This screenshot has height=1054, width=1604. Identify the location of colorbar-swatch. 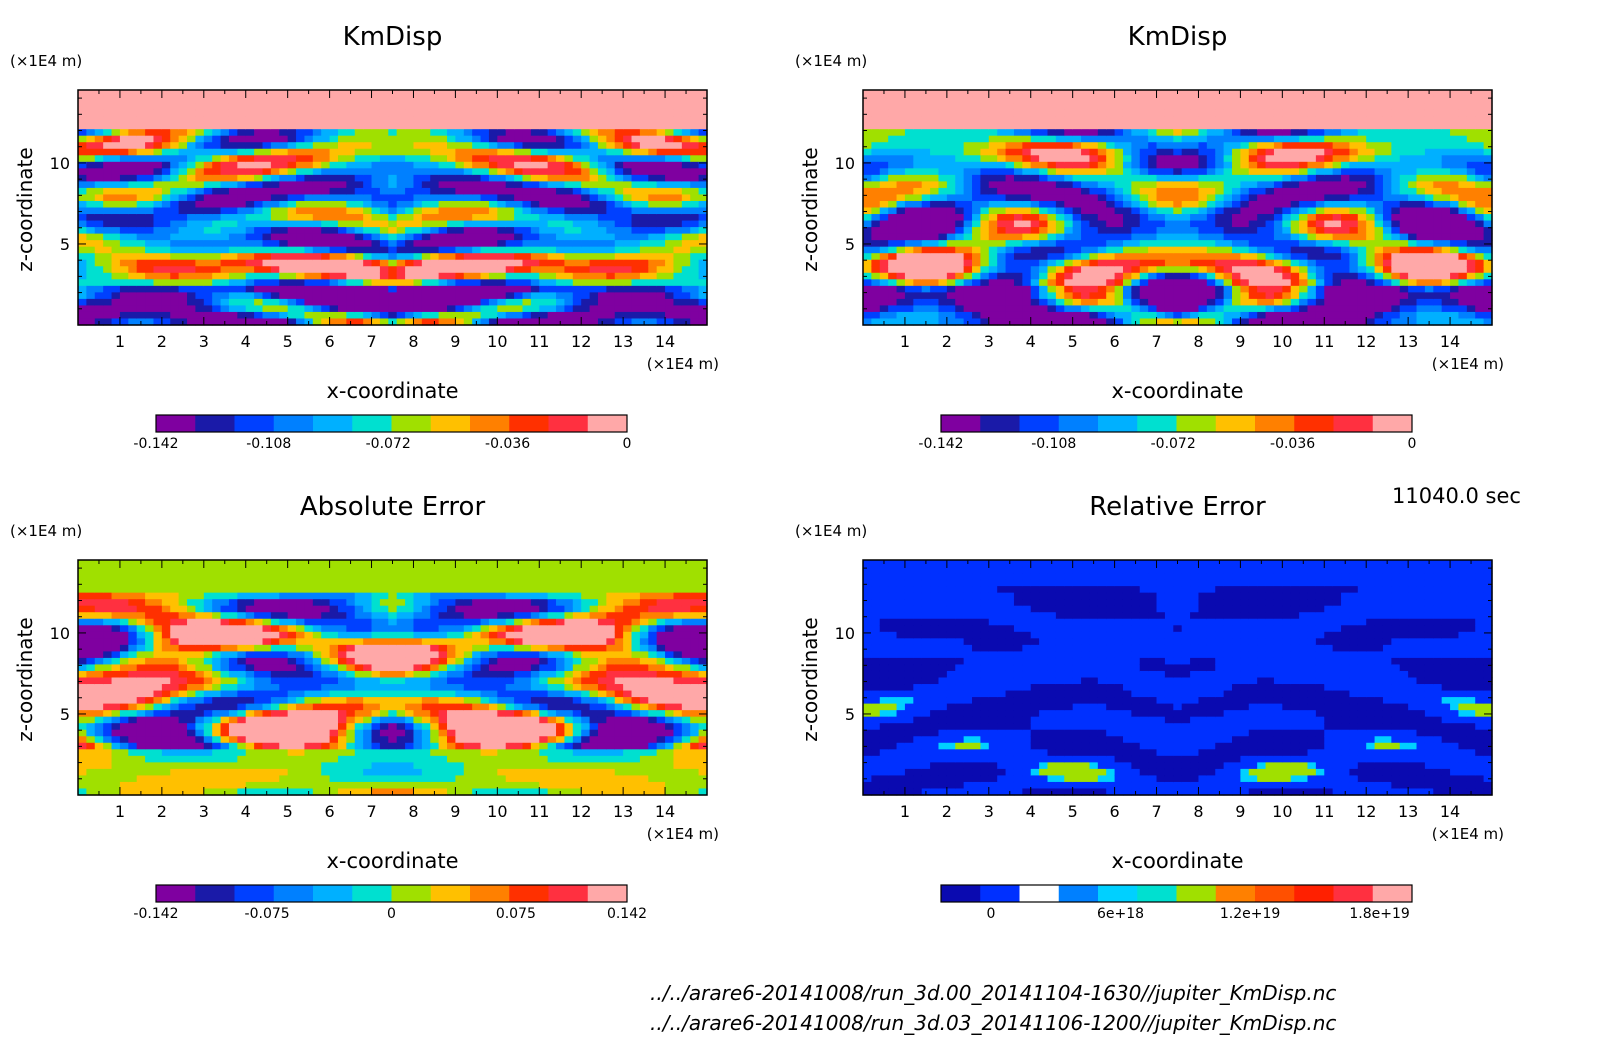
(450, 423).